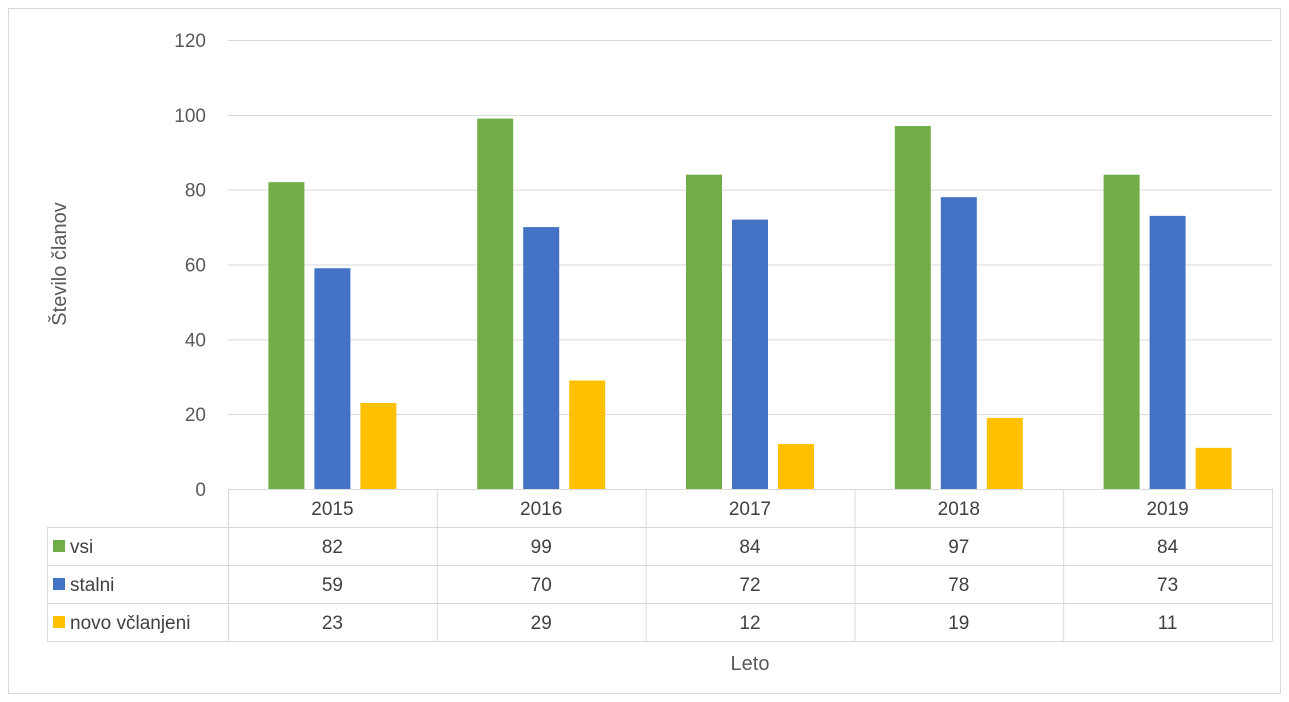 The width and height of the screenshot is (1289, 702). What do you see at coordinates (958, 585) in the screenshot?
I see `data-label: 78` at bounding box center [958, 585].